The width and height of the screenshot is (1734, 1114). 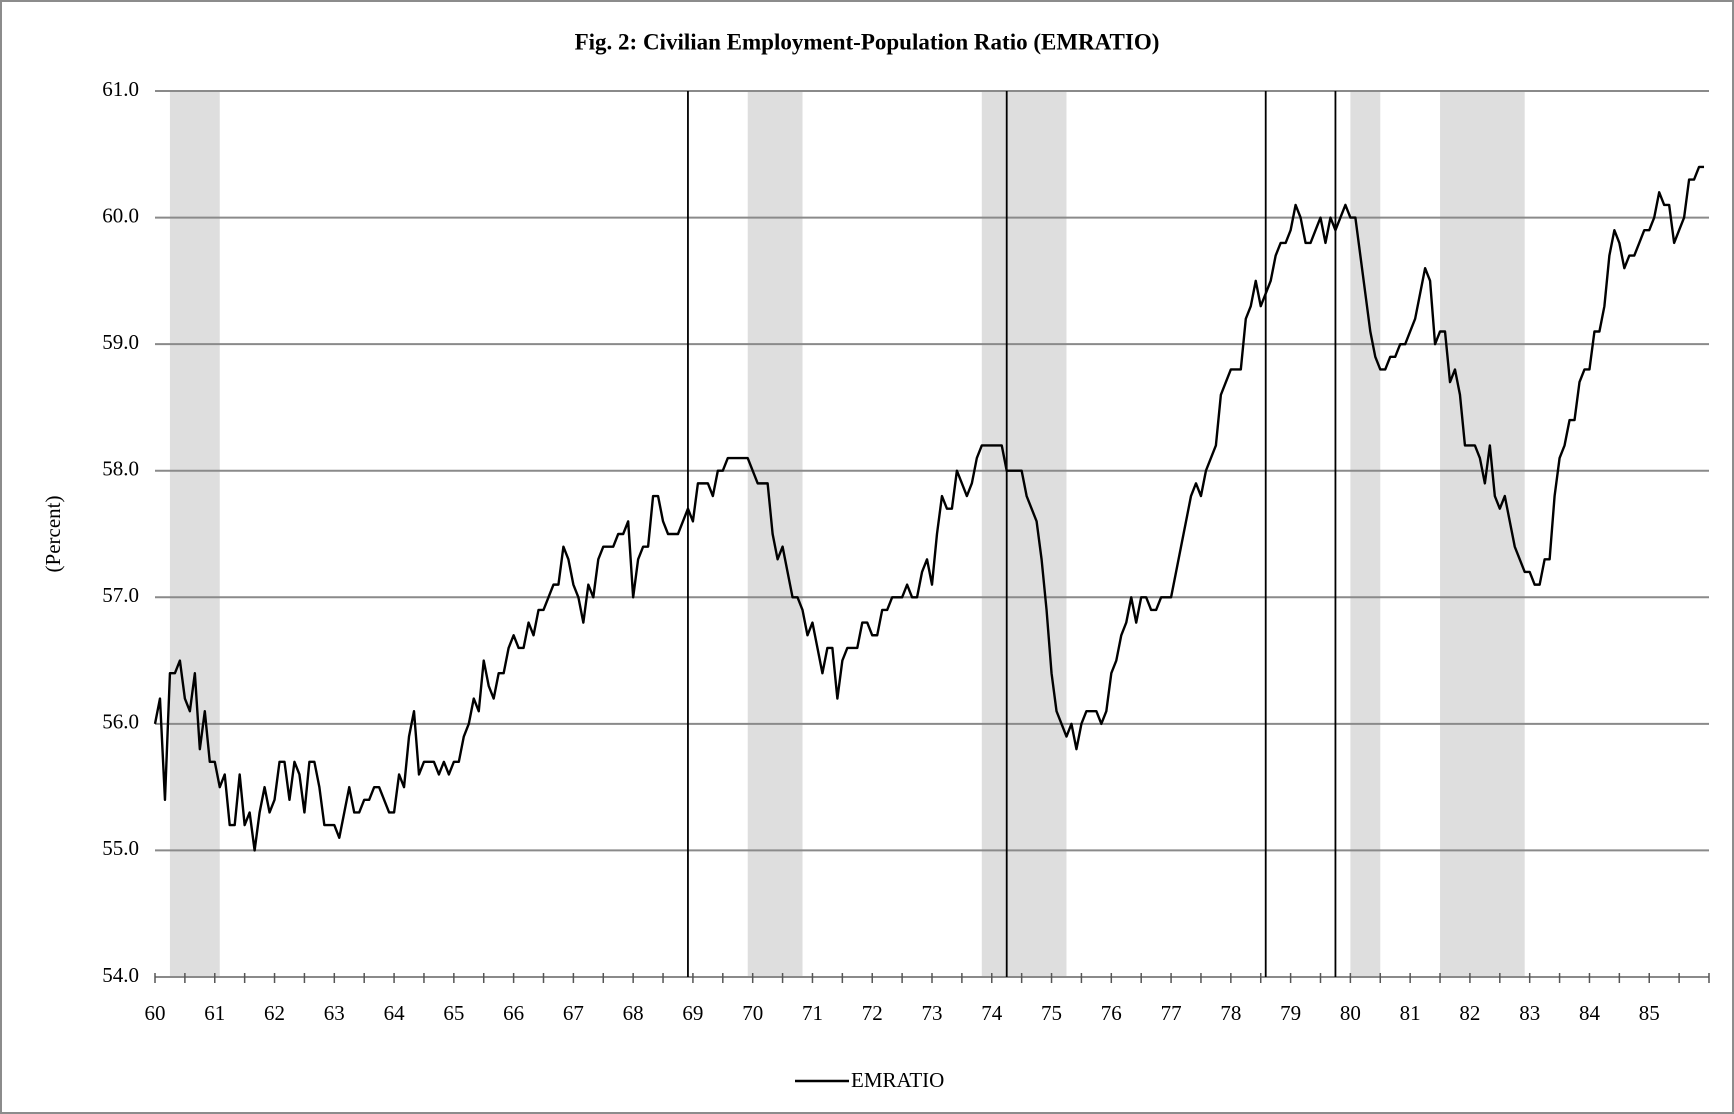 What do you see at coordinates (1111, 1013) in the screenshot?
I see `x-tick-label: 76` at bounding box center [1111, 1013].